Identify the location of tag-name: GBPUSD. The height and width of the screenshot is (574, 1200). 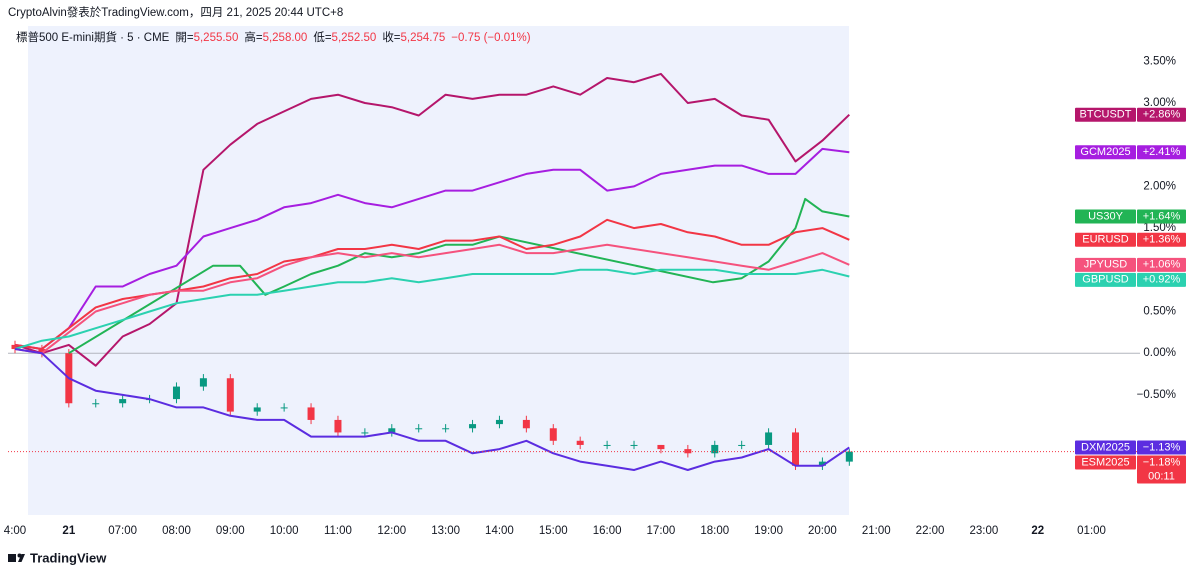
(1105, 280).